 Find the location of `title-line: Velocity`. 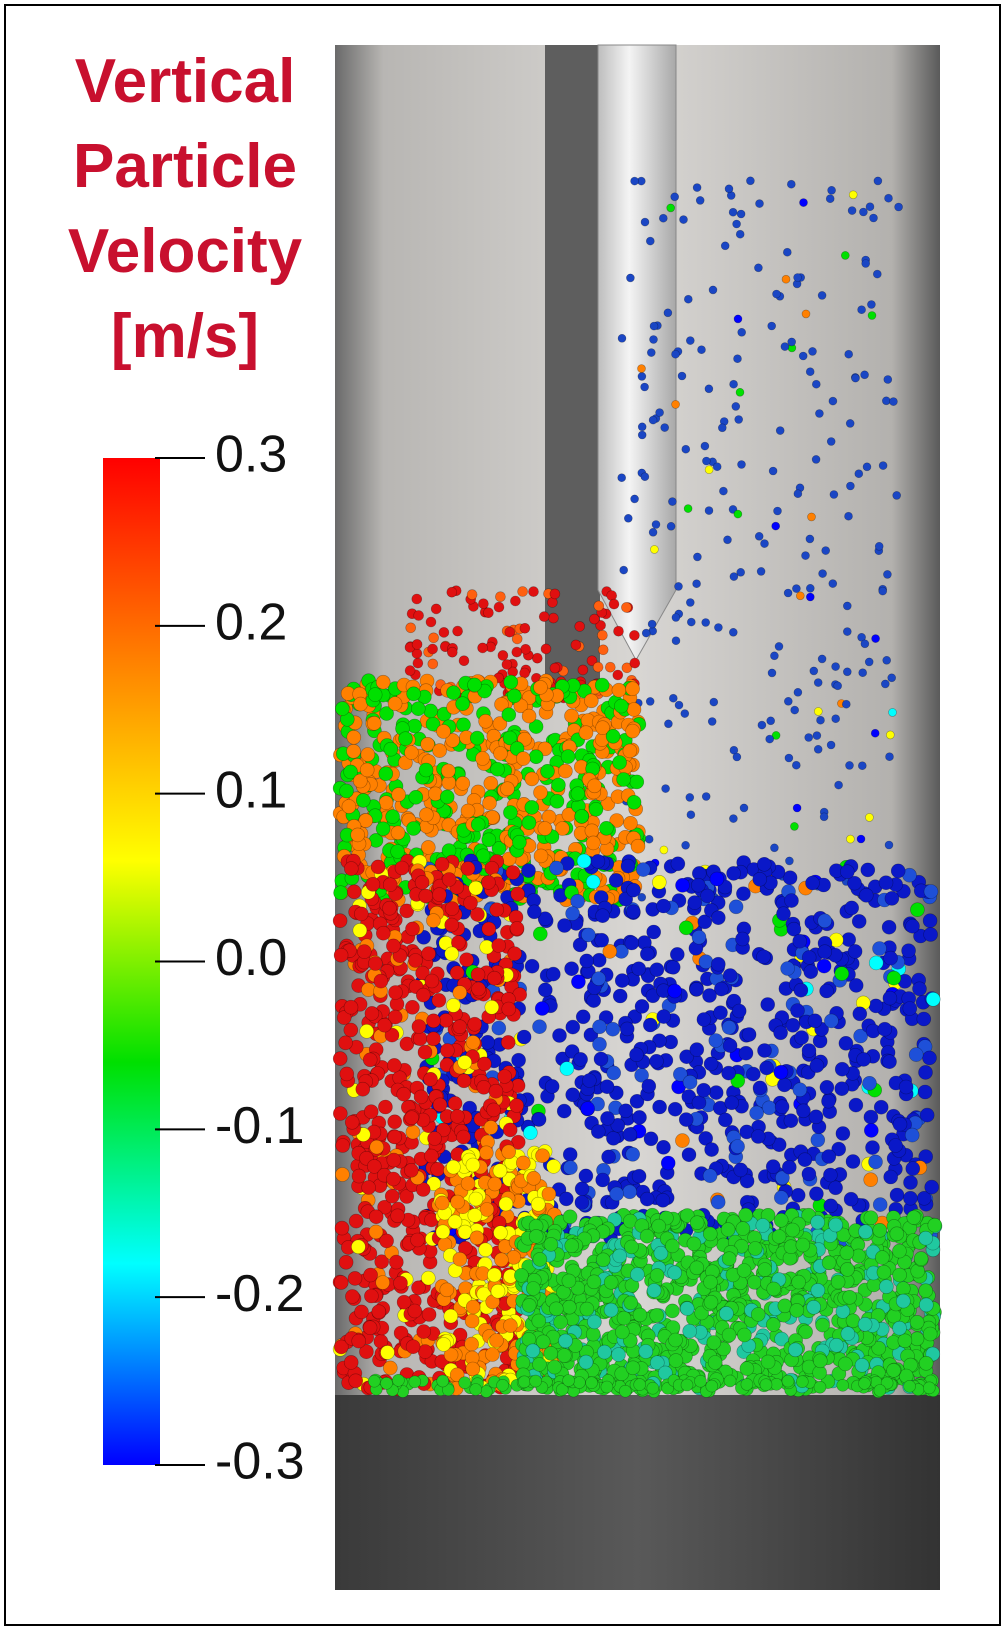

title-line: Velocity is located at coordinates (185, 251).